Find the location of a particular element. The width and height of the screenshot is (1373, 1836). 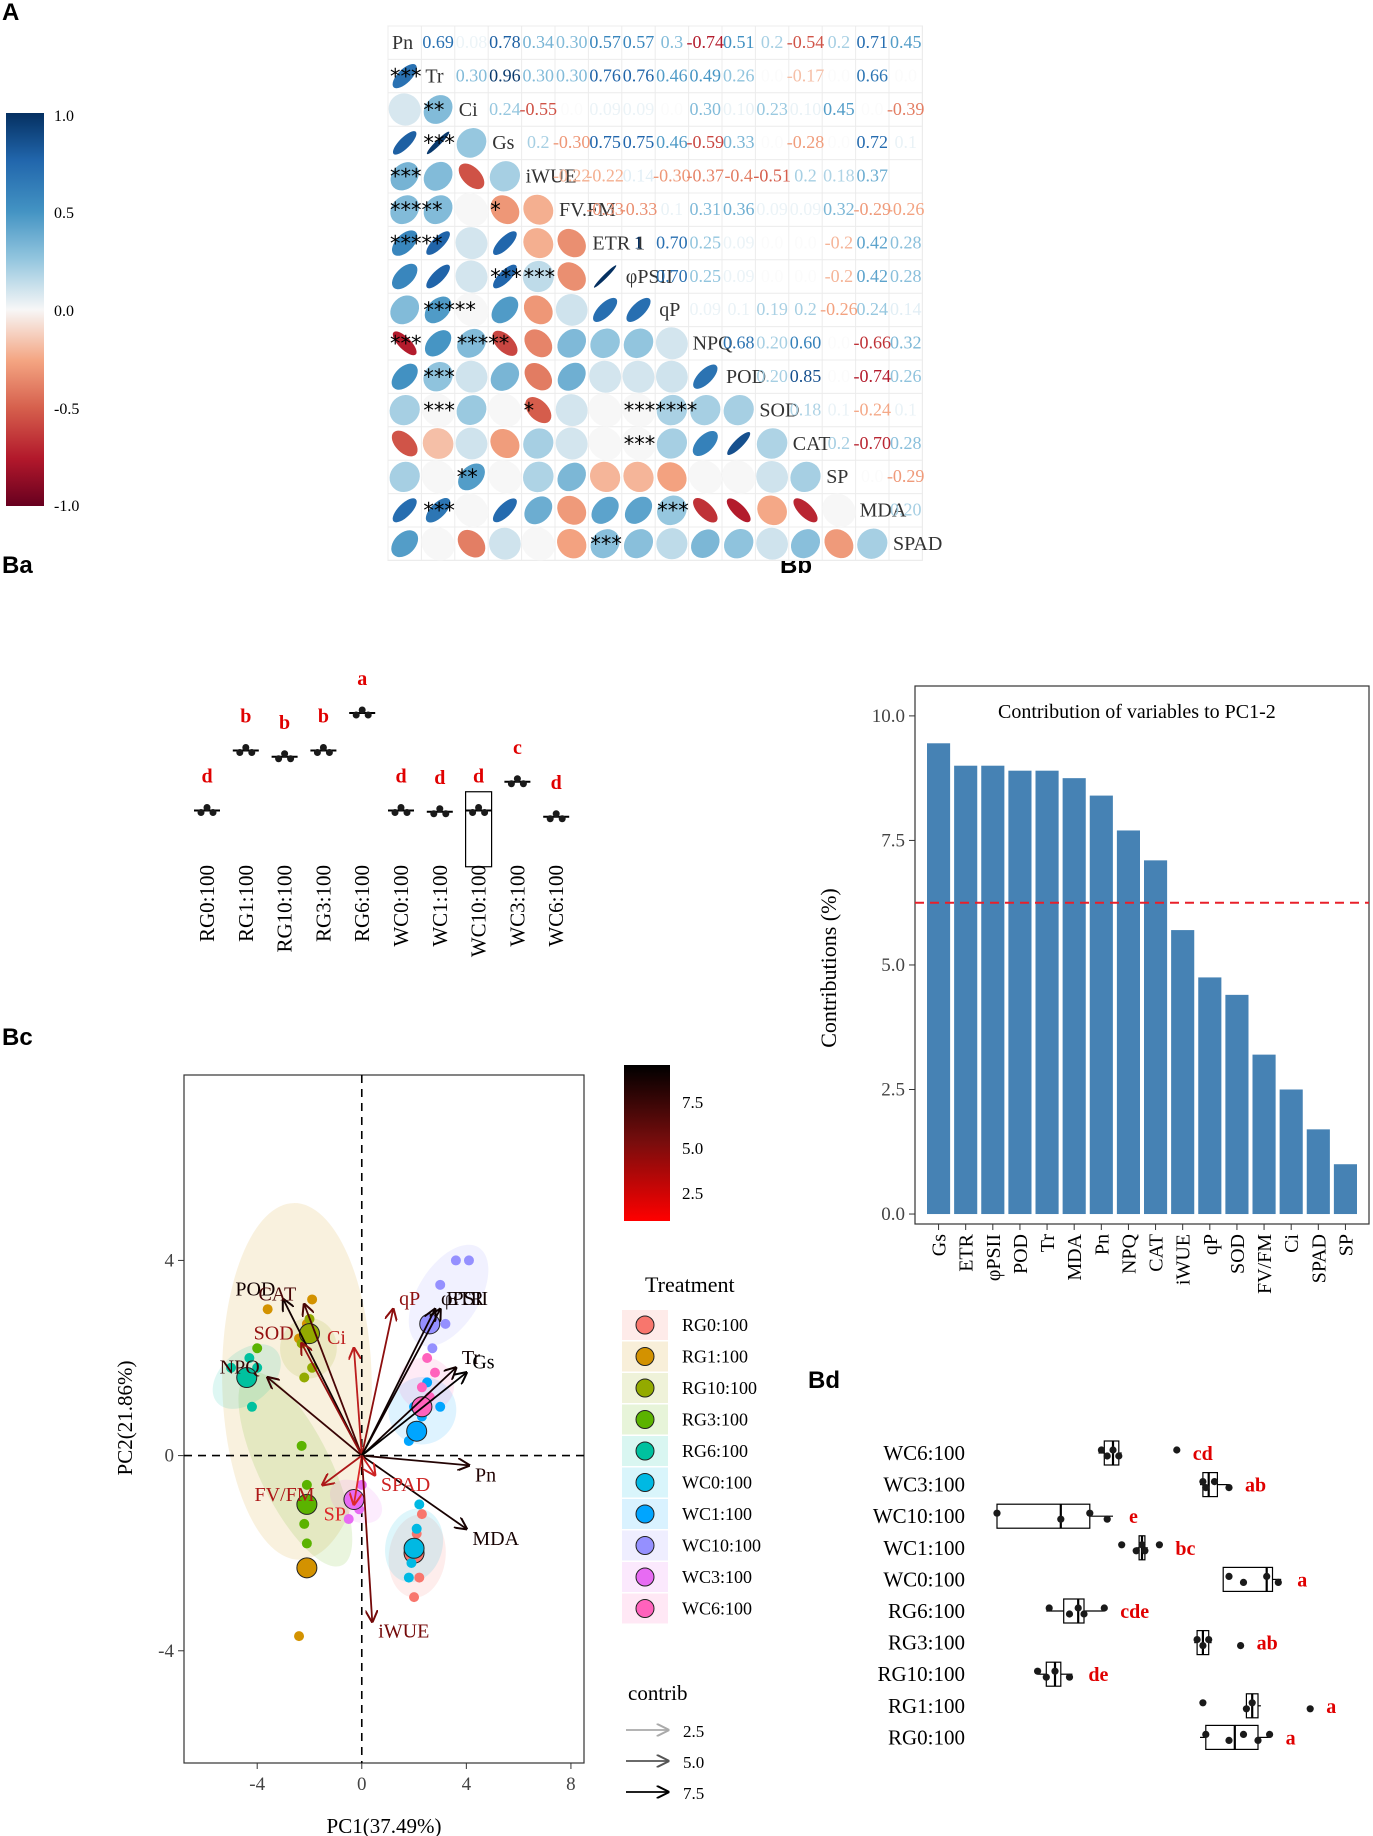

correlation-coefficient: 0.46 is located at coordinates (672, 75).